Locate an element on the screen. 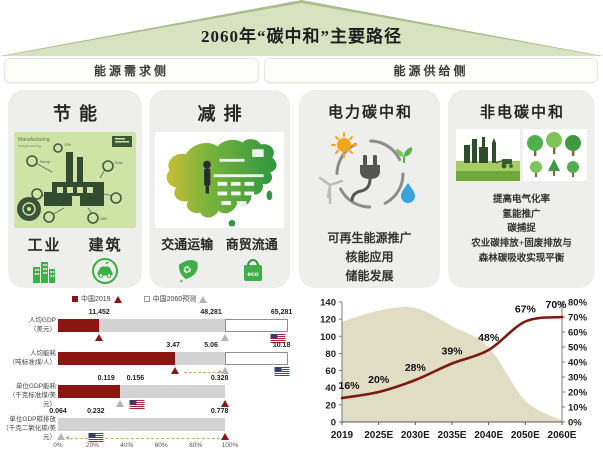 This screenshot has width=603, height=452. left-axis-tick-label: 20 is located at coordinates (330, 405).